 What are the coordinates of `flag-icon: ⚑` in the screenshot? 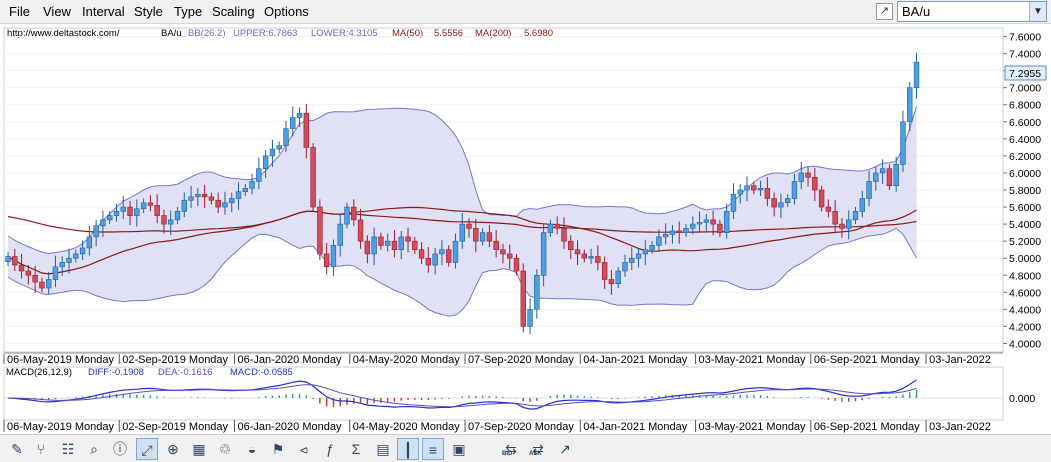 It's located at (278, 449).